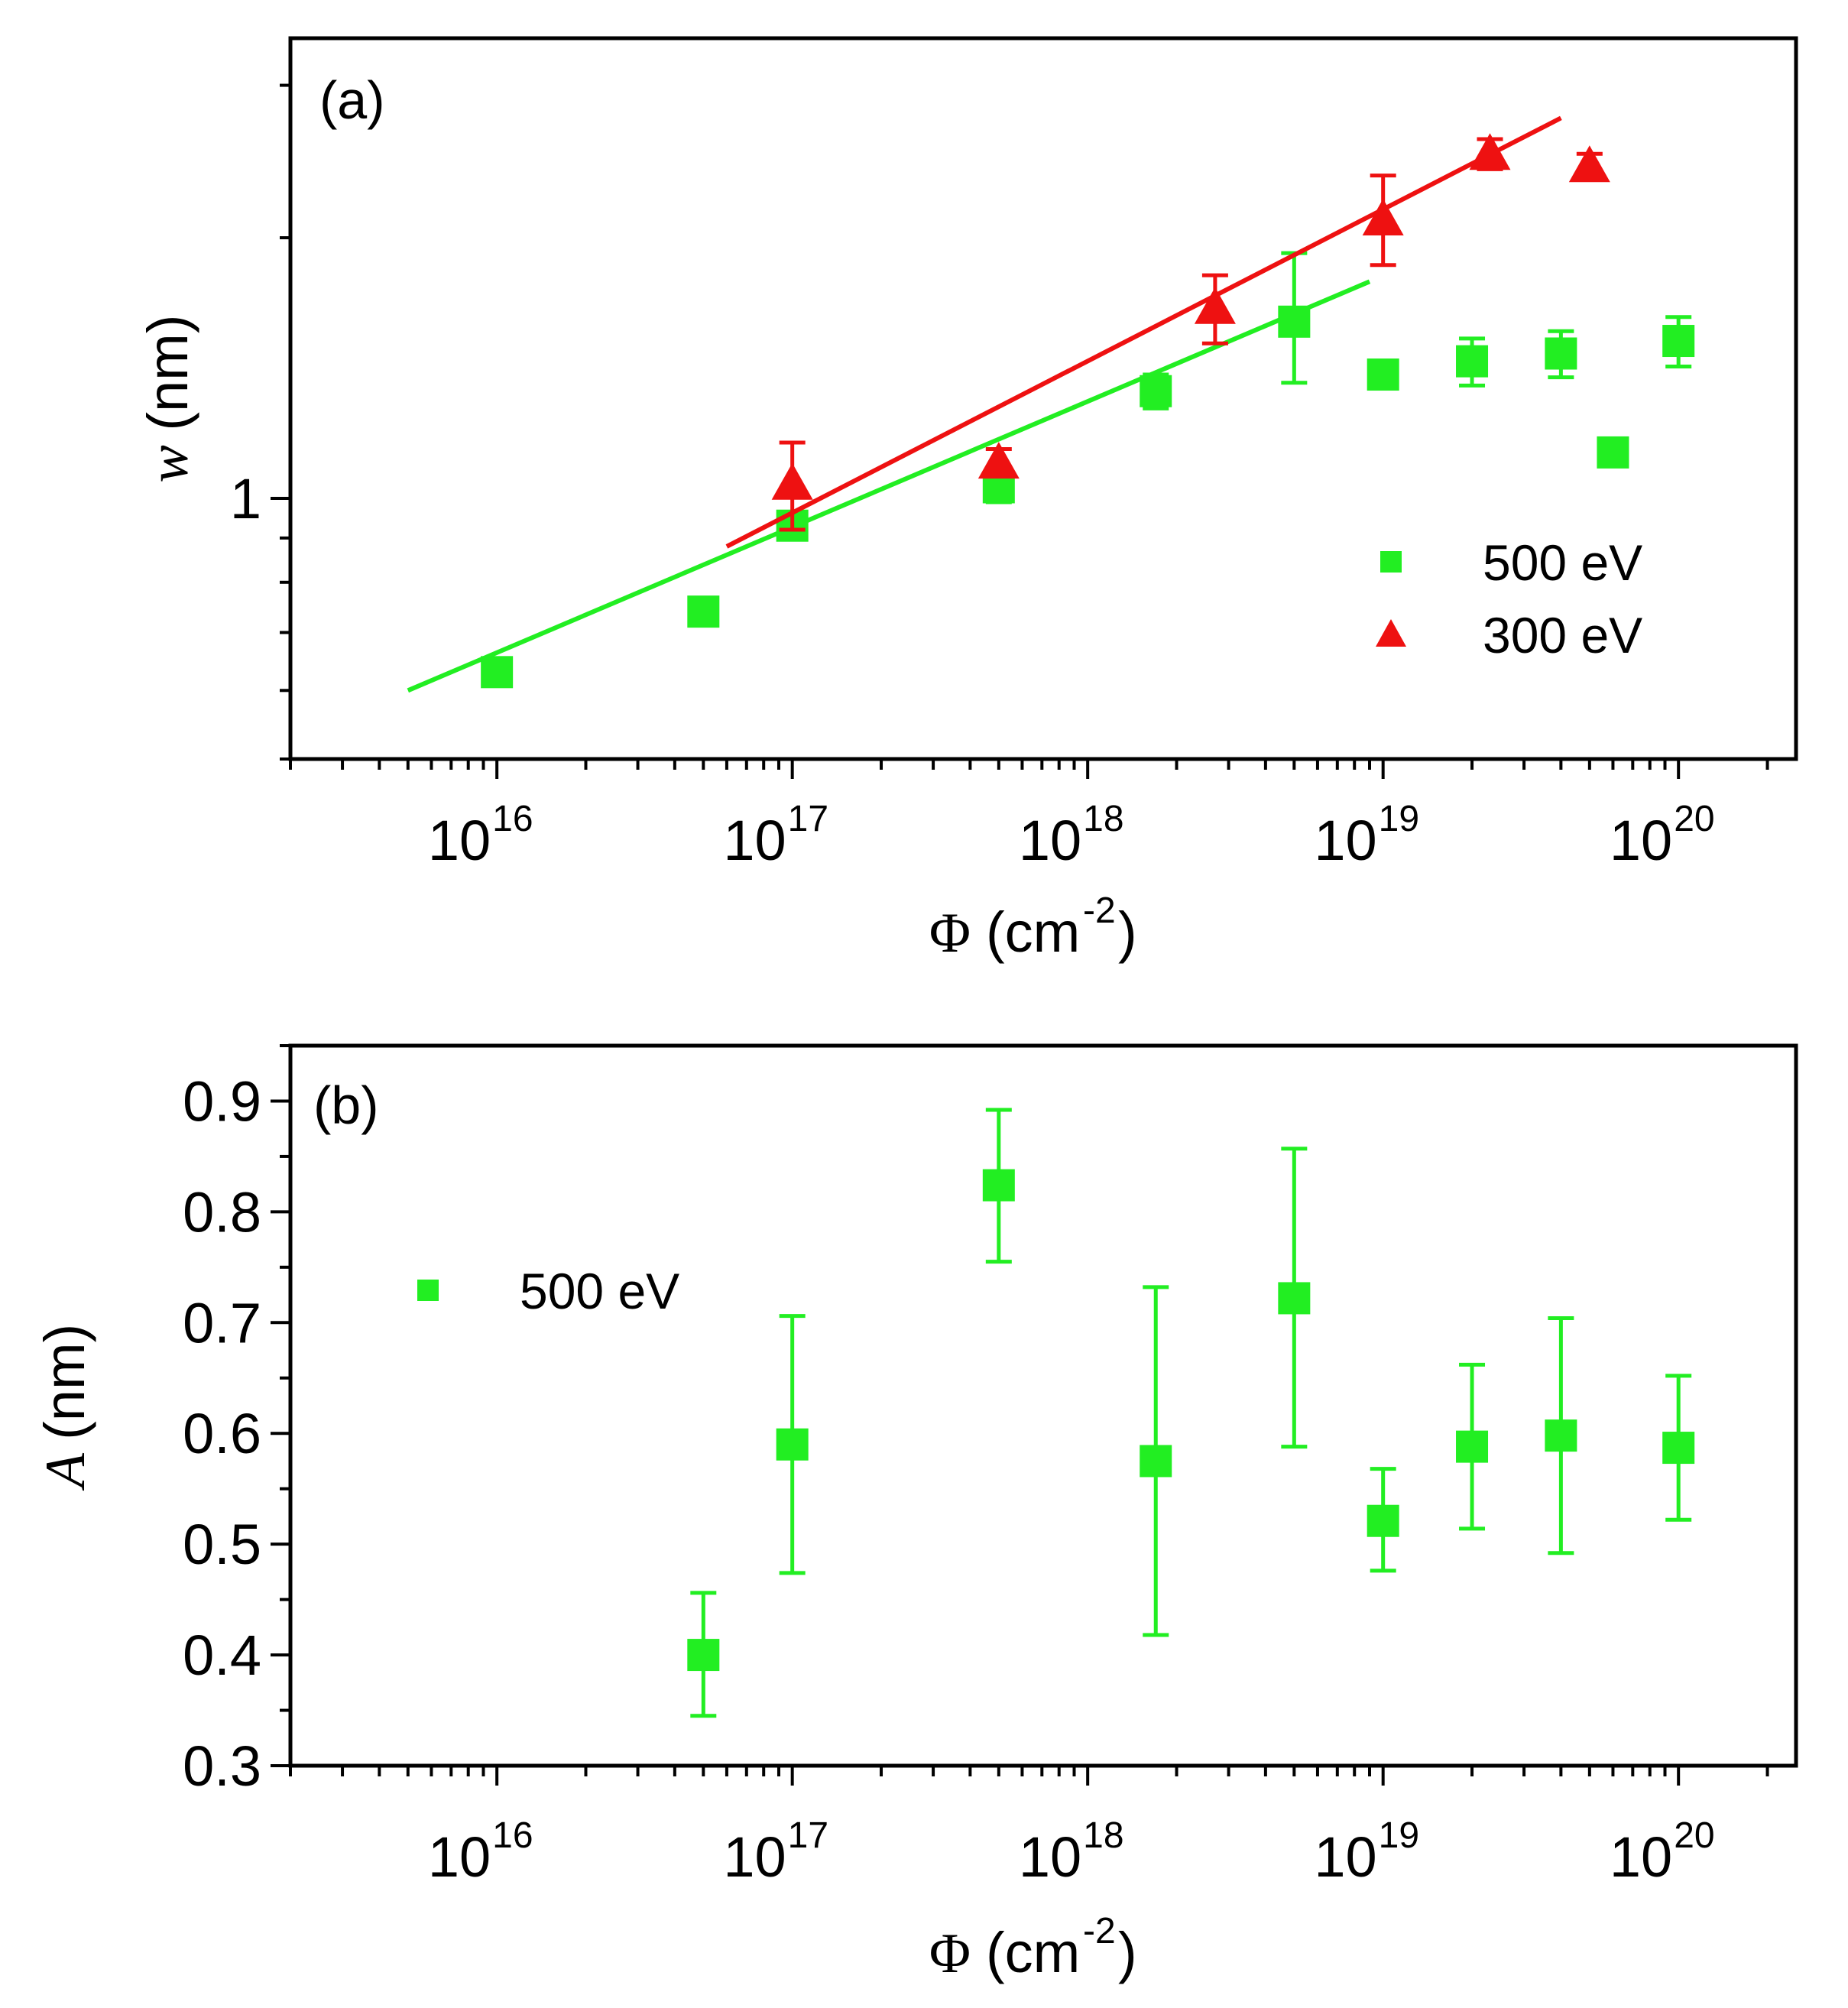 This screenshot has height=2008, width=1848. Describe the element at coordinates (222, 1101) in the screenshot. I see `y-tick-label: 0.9` at that location.